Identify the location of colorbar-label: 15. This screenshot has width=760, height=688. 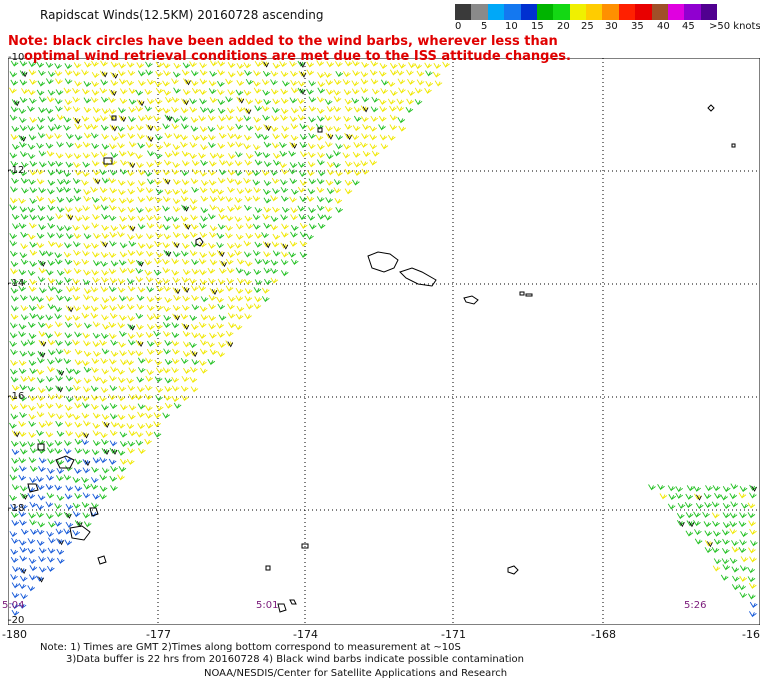
(537, 26).